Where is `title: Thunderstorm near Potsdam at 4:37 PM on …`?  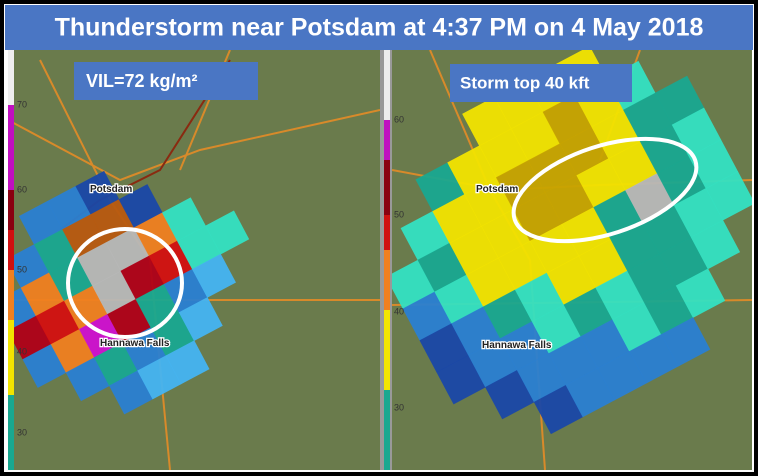 title: Thunderstorm near Potsdam at 4:37 PM on … is located at coordinates (379, 28).